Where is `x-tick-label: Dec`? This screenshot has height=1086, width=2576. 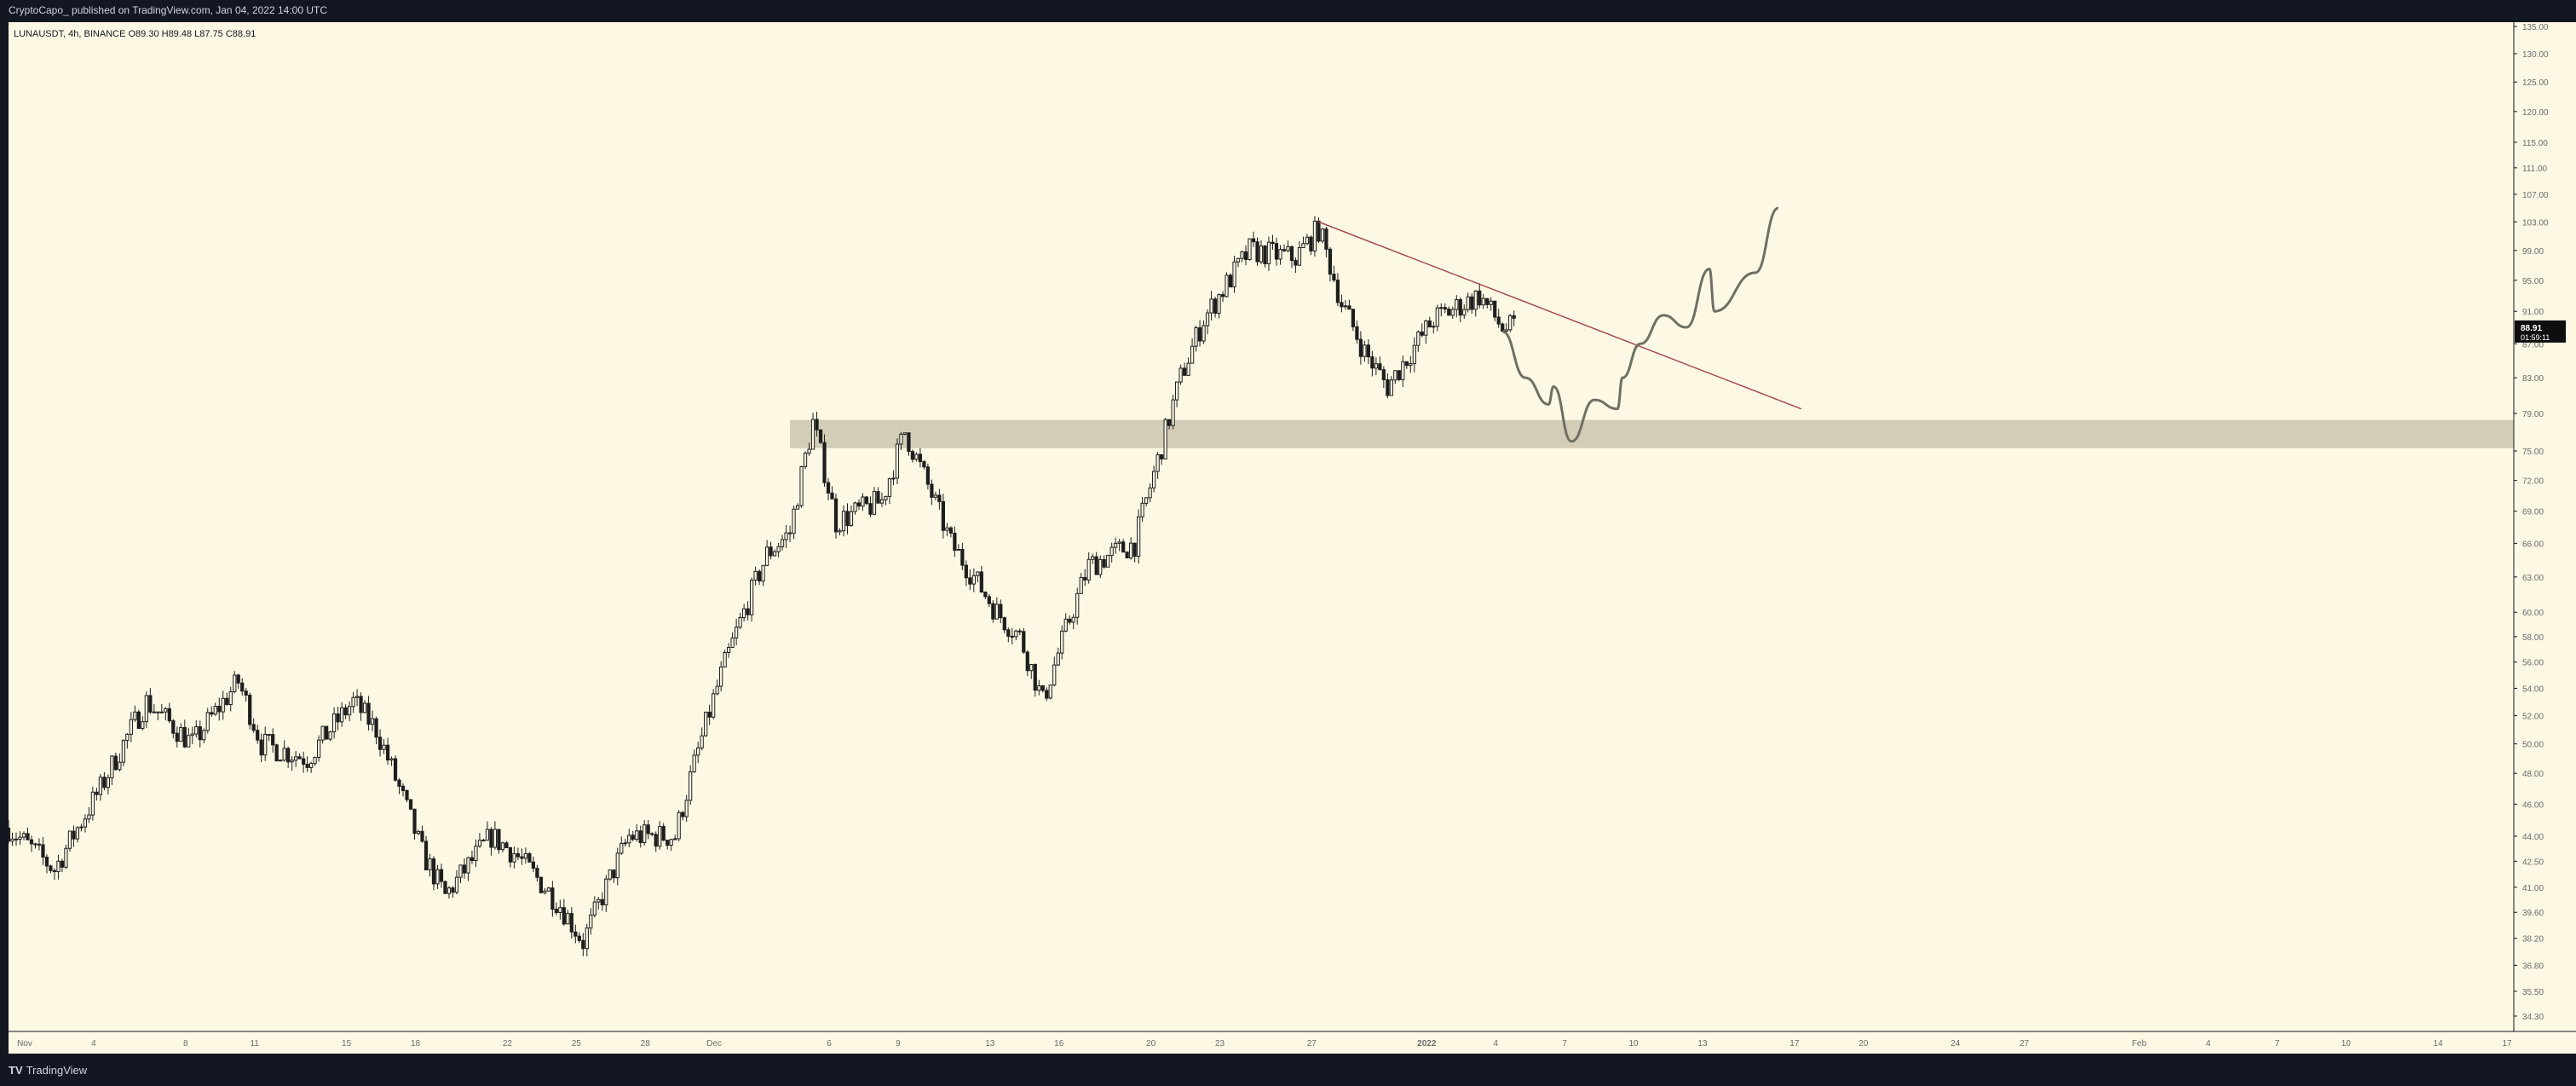 x-tick-label: Dec is located at coordinates (714, 1044).